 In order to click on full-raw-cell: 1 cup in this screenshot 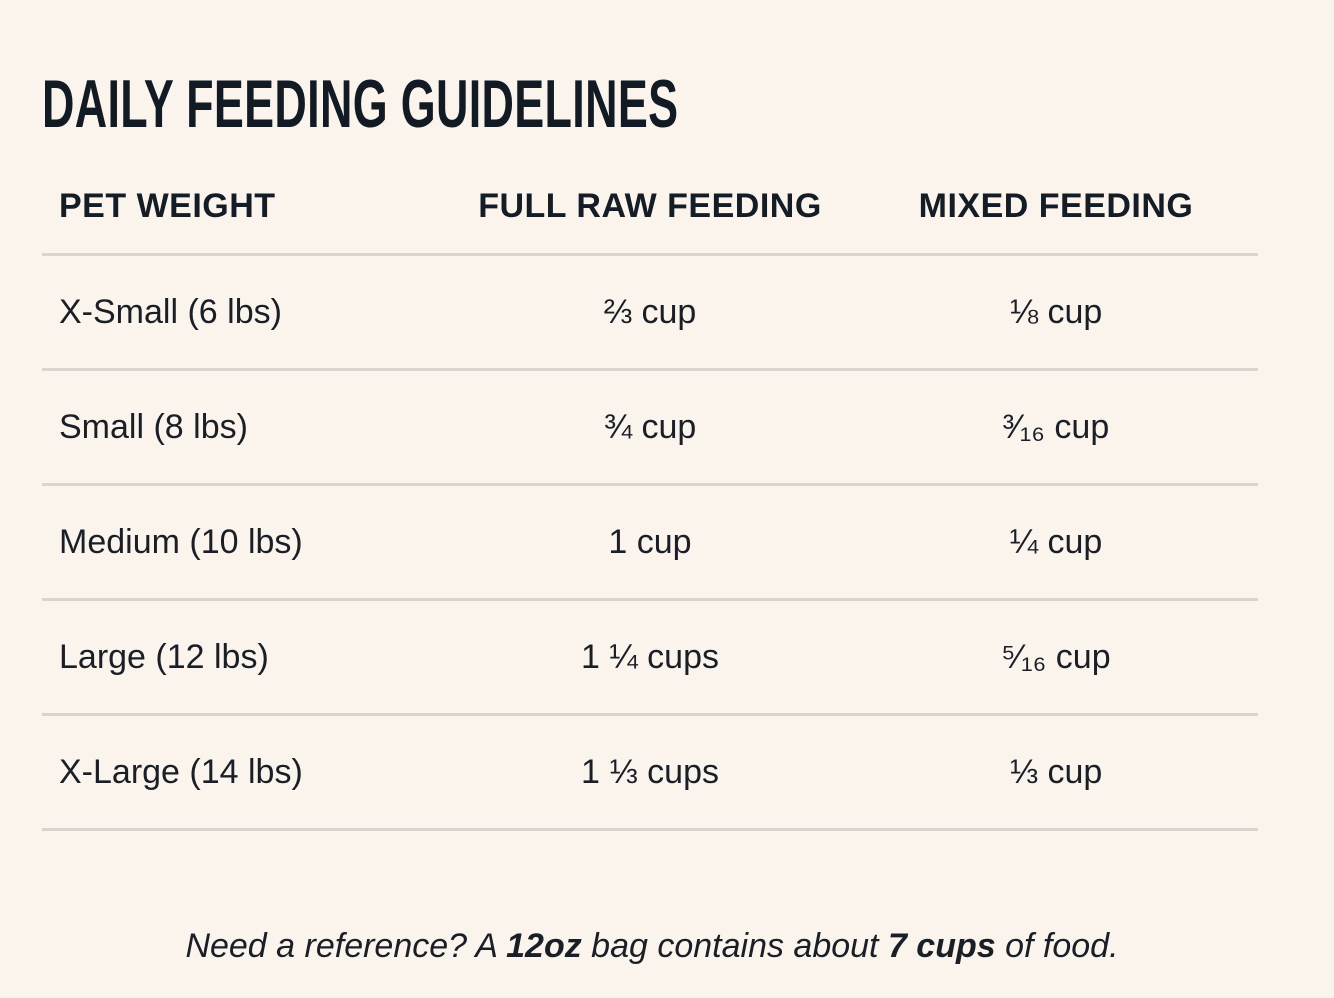, I will do `click(650, 541)`.